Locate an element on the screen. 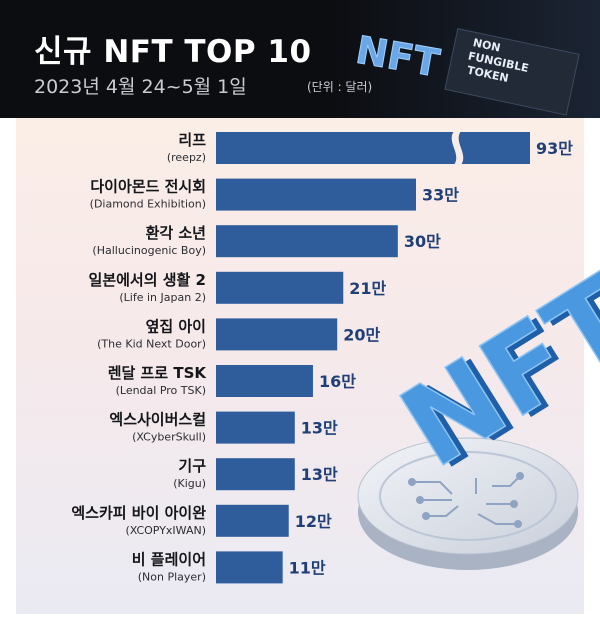 Image resolution: width=600 pixels, height=630 pixels. category-label-3: 환각 소년 is located at coordinates (176, 233).